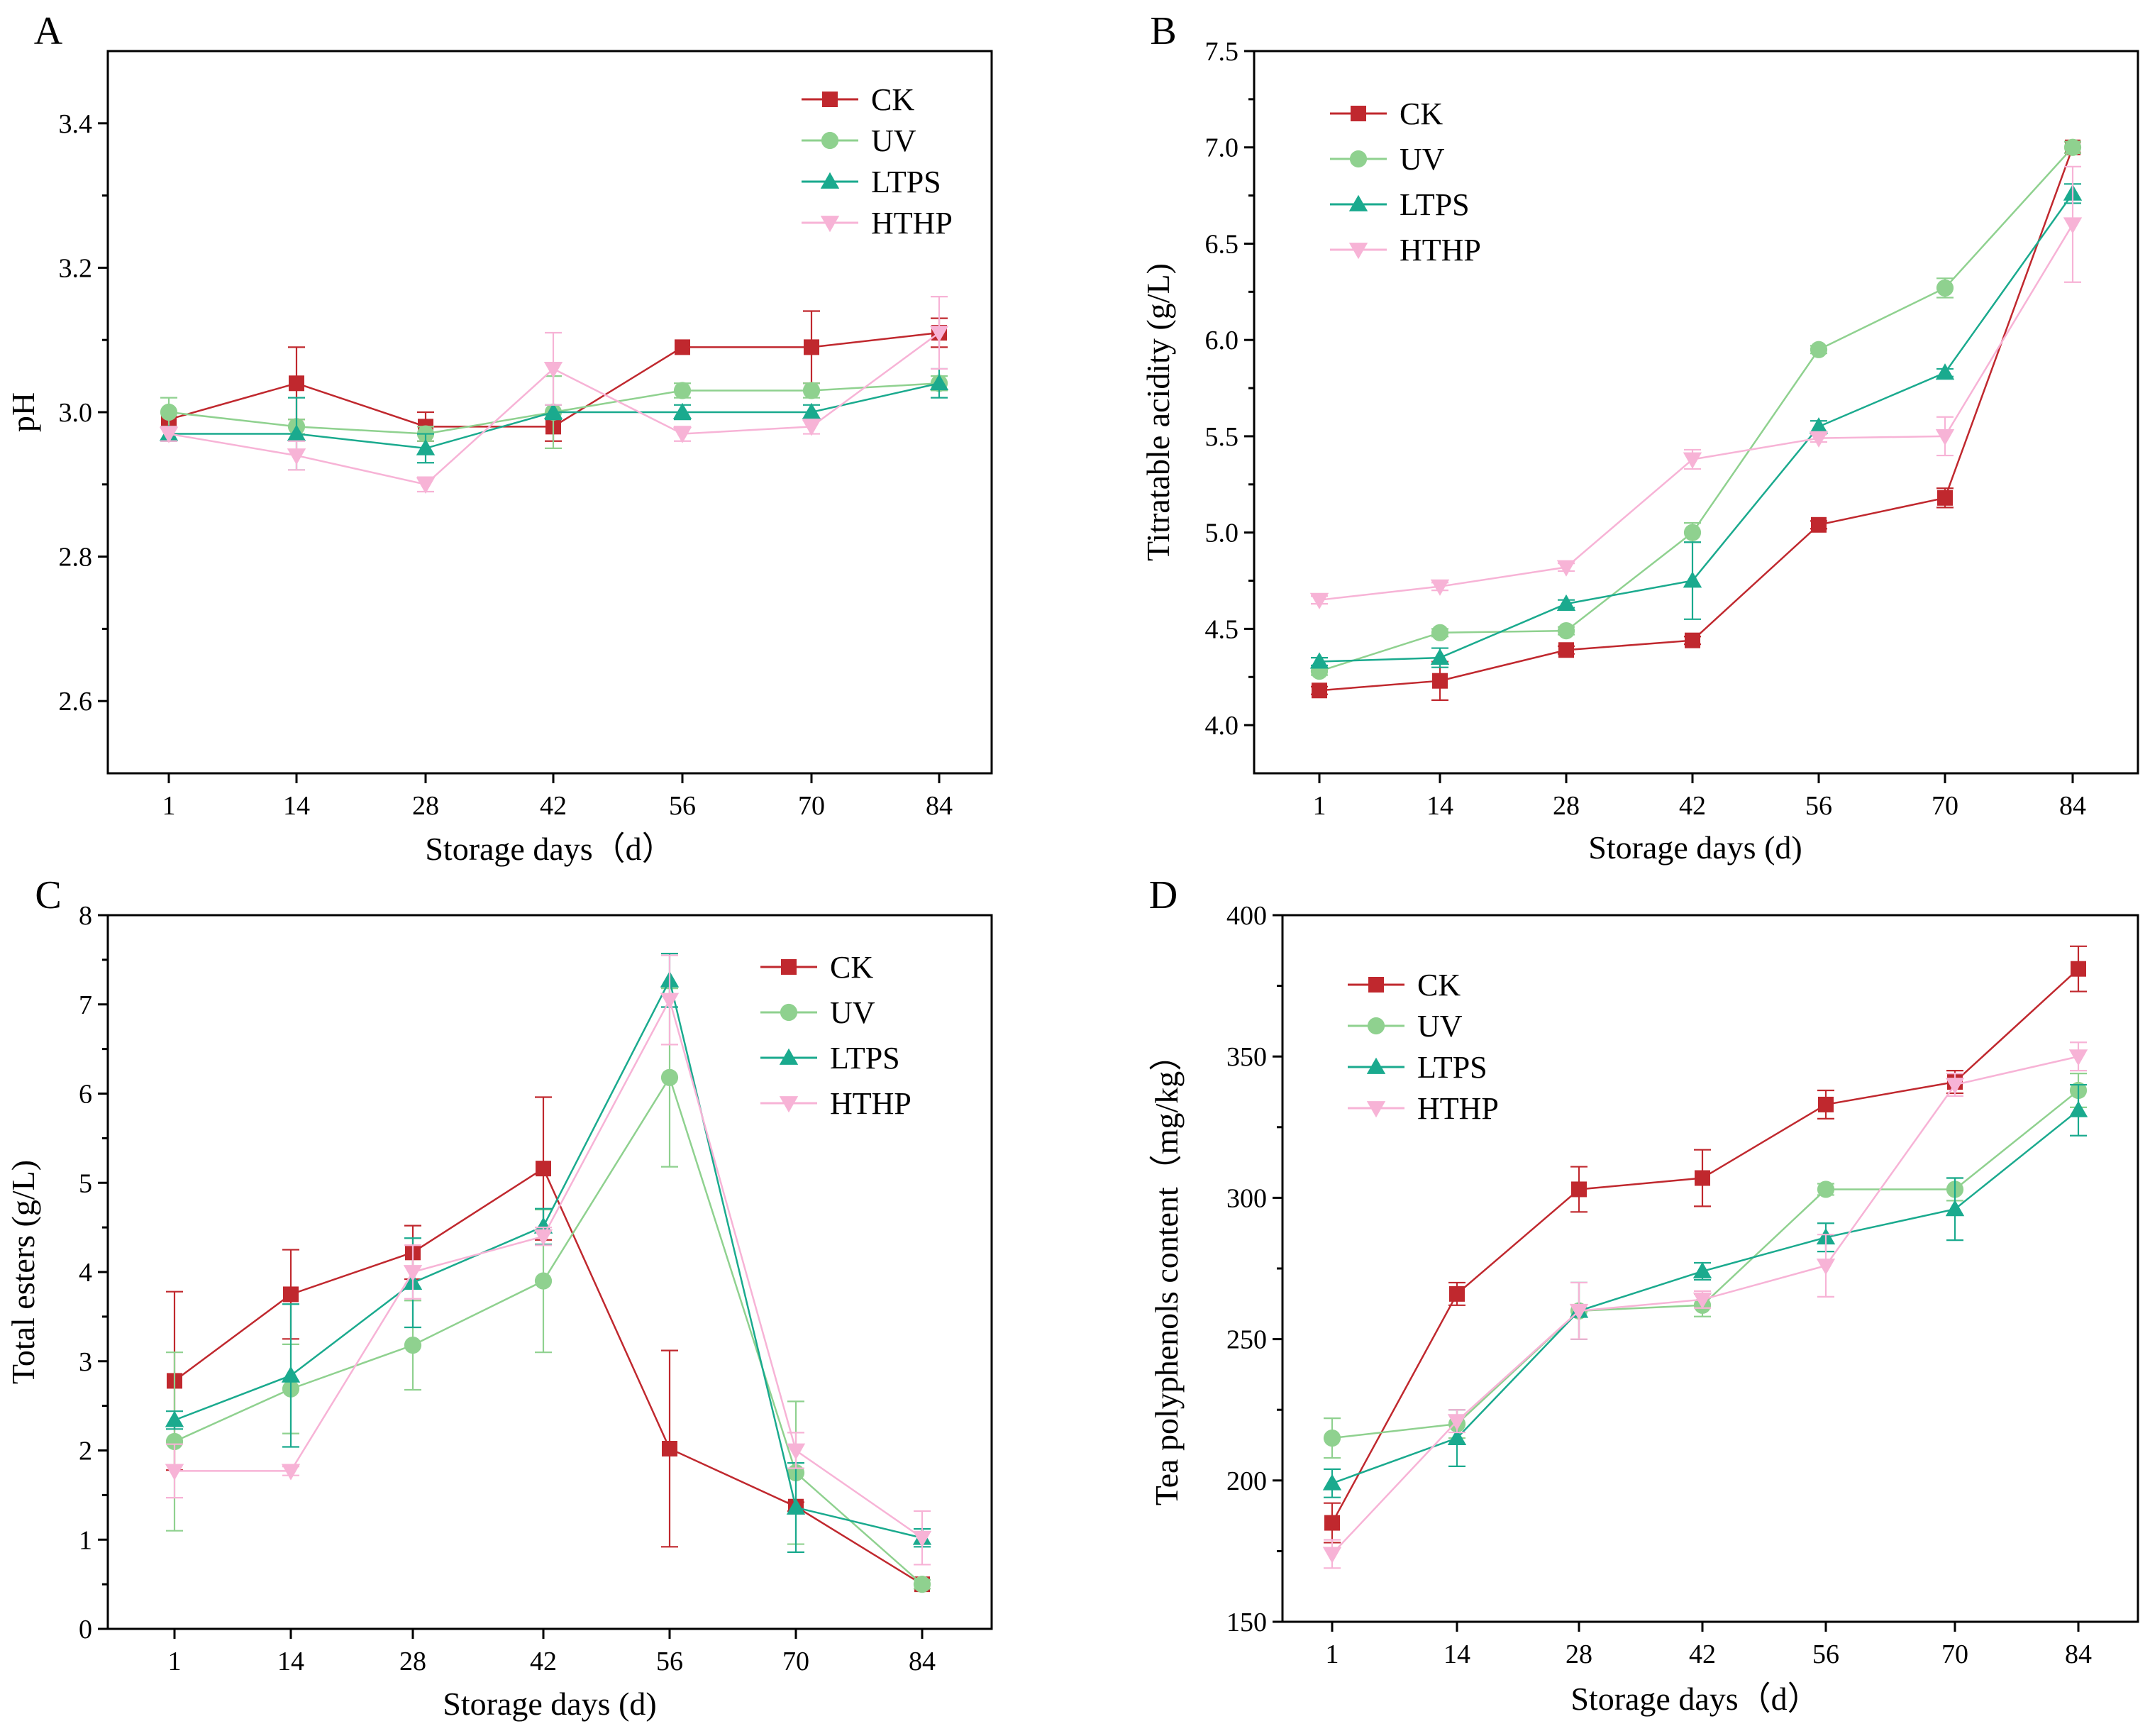  I want to click on x-tick-label: 42, so click(553, 806).